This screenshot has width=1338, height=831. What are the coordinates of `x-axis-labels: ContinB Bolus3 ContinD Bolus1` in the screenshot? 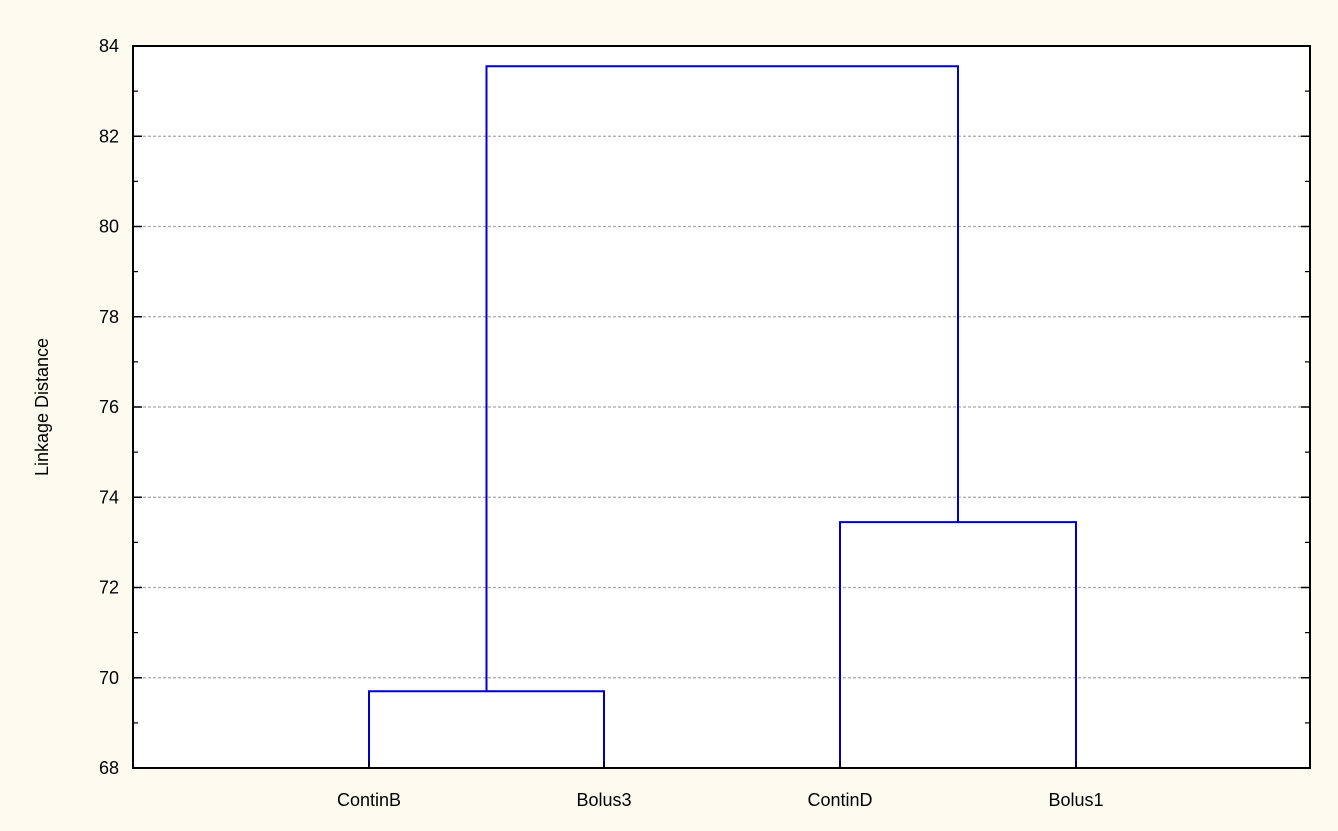 It's located at (720, 785).